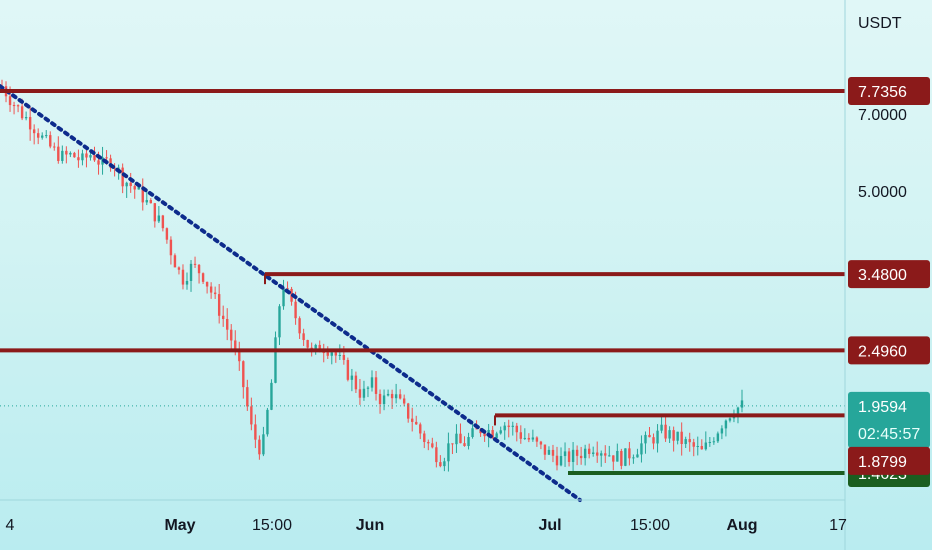  I want to click on time-tick-label: Jun, so click(370, 525).